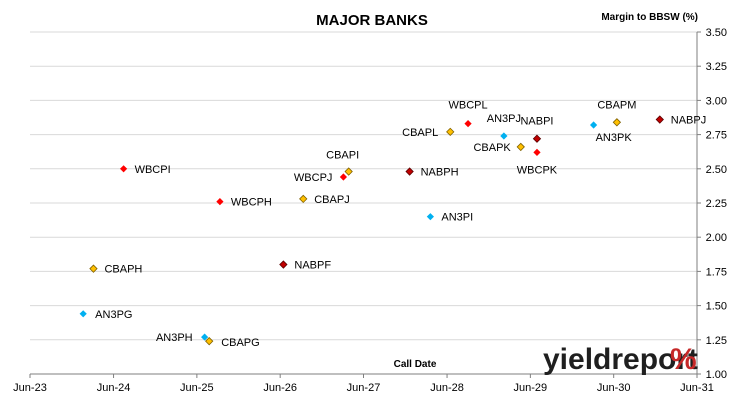  What do you see at coordinates (536, 122) in the screenshot?
I see `point-label-nabpi: NABPI` at bounding box center [536, 122].